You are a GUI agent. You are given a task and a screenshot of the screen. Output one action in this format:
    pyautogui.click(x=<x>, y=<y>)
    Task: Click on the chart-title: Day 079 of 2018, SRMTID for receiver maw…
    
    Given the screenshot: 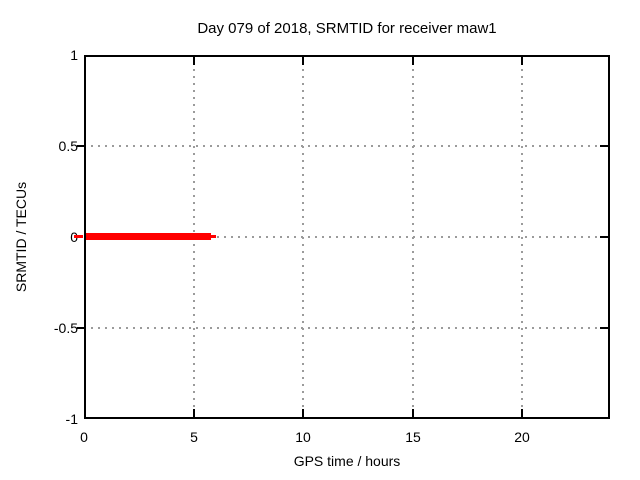 What is the action you would take?
    pyautogui.click(x=347, y=28)
    